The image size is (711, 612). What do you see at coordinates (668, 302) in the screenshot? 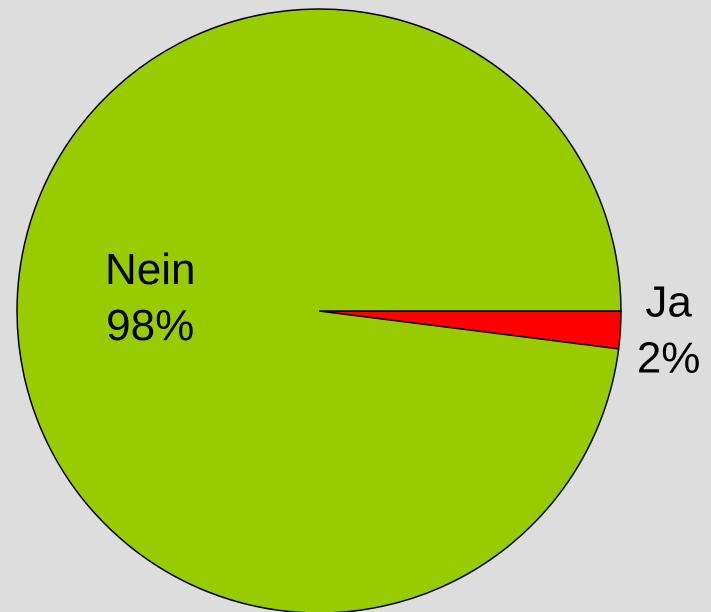
I see `slice-label: Ja` at bounding box center [668, 302].